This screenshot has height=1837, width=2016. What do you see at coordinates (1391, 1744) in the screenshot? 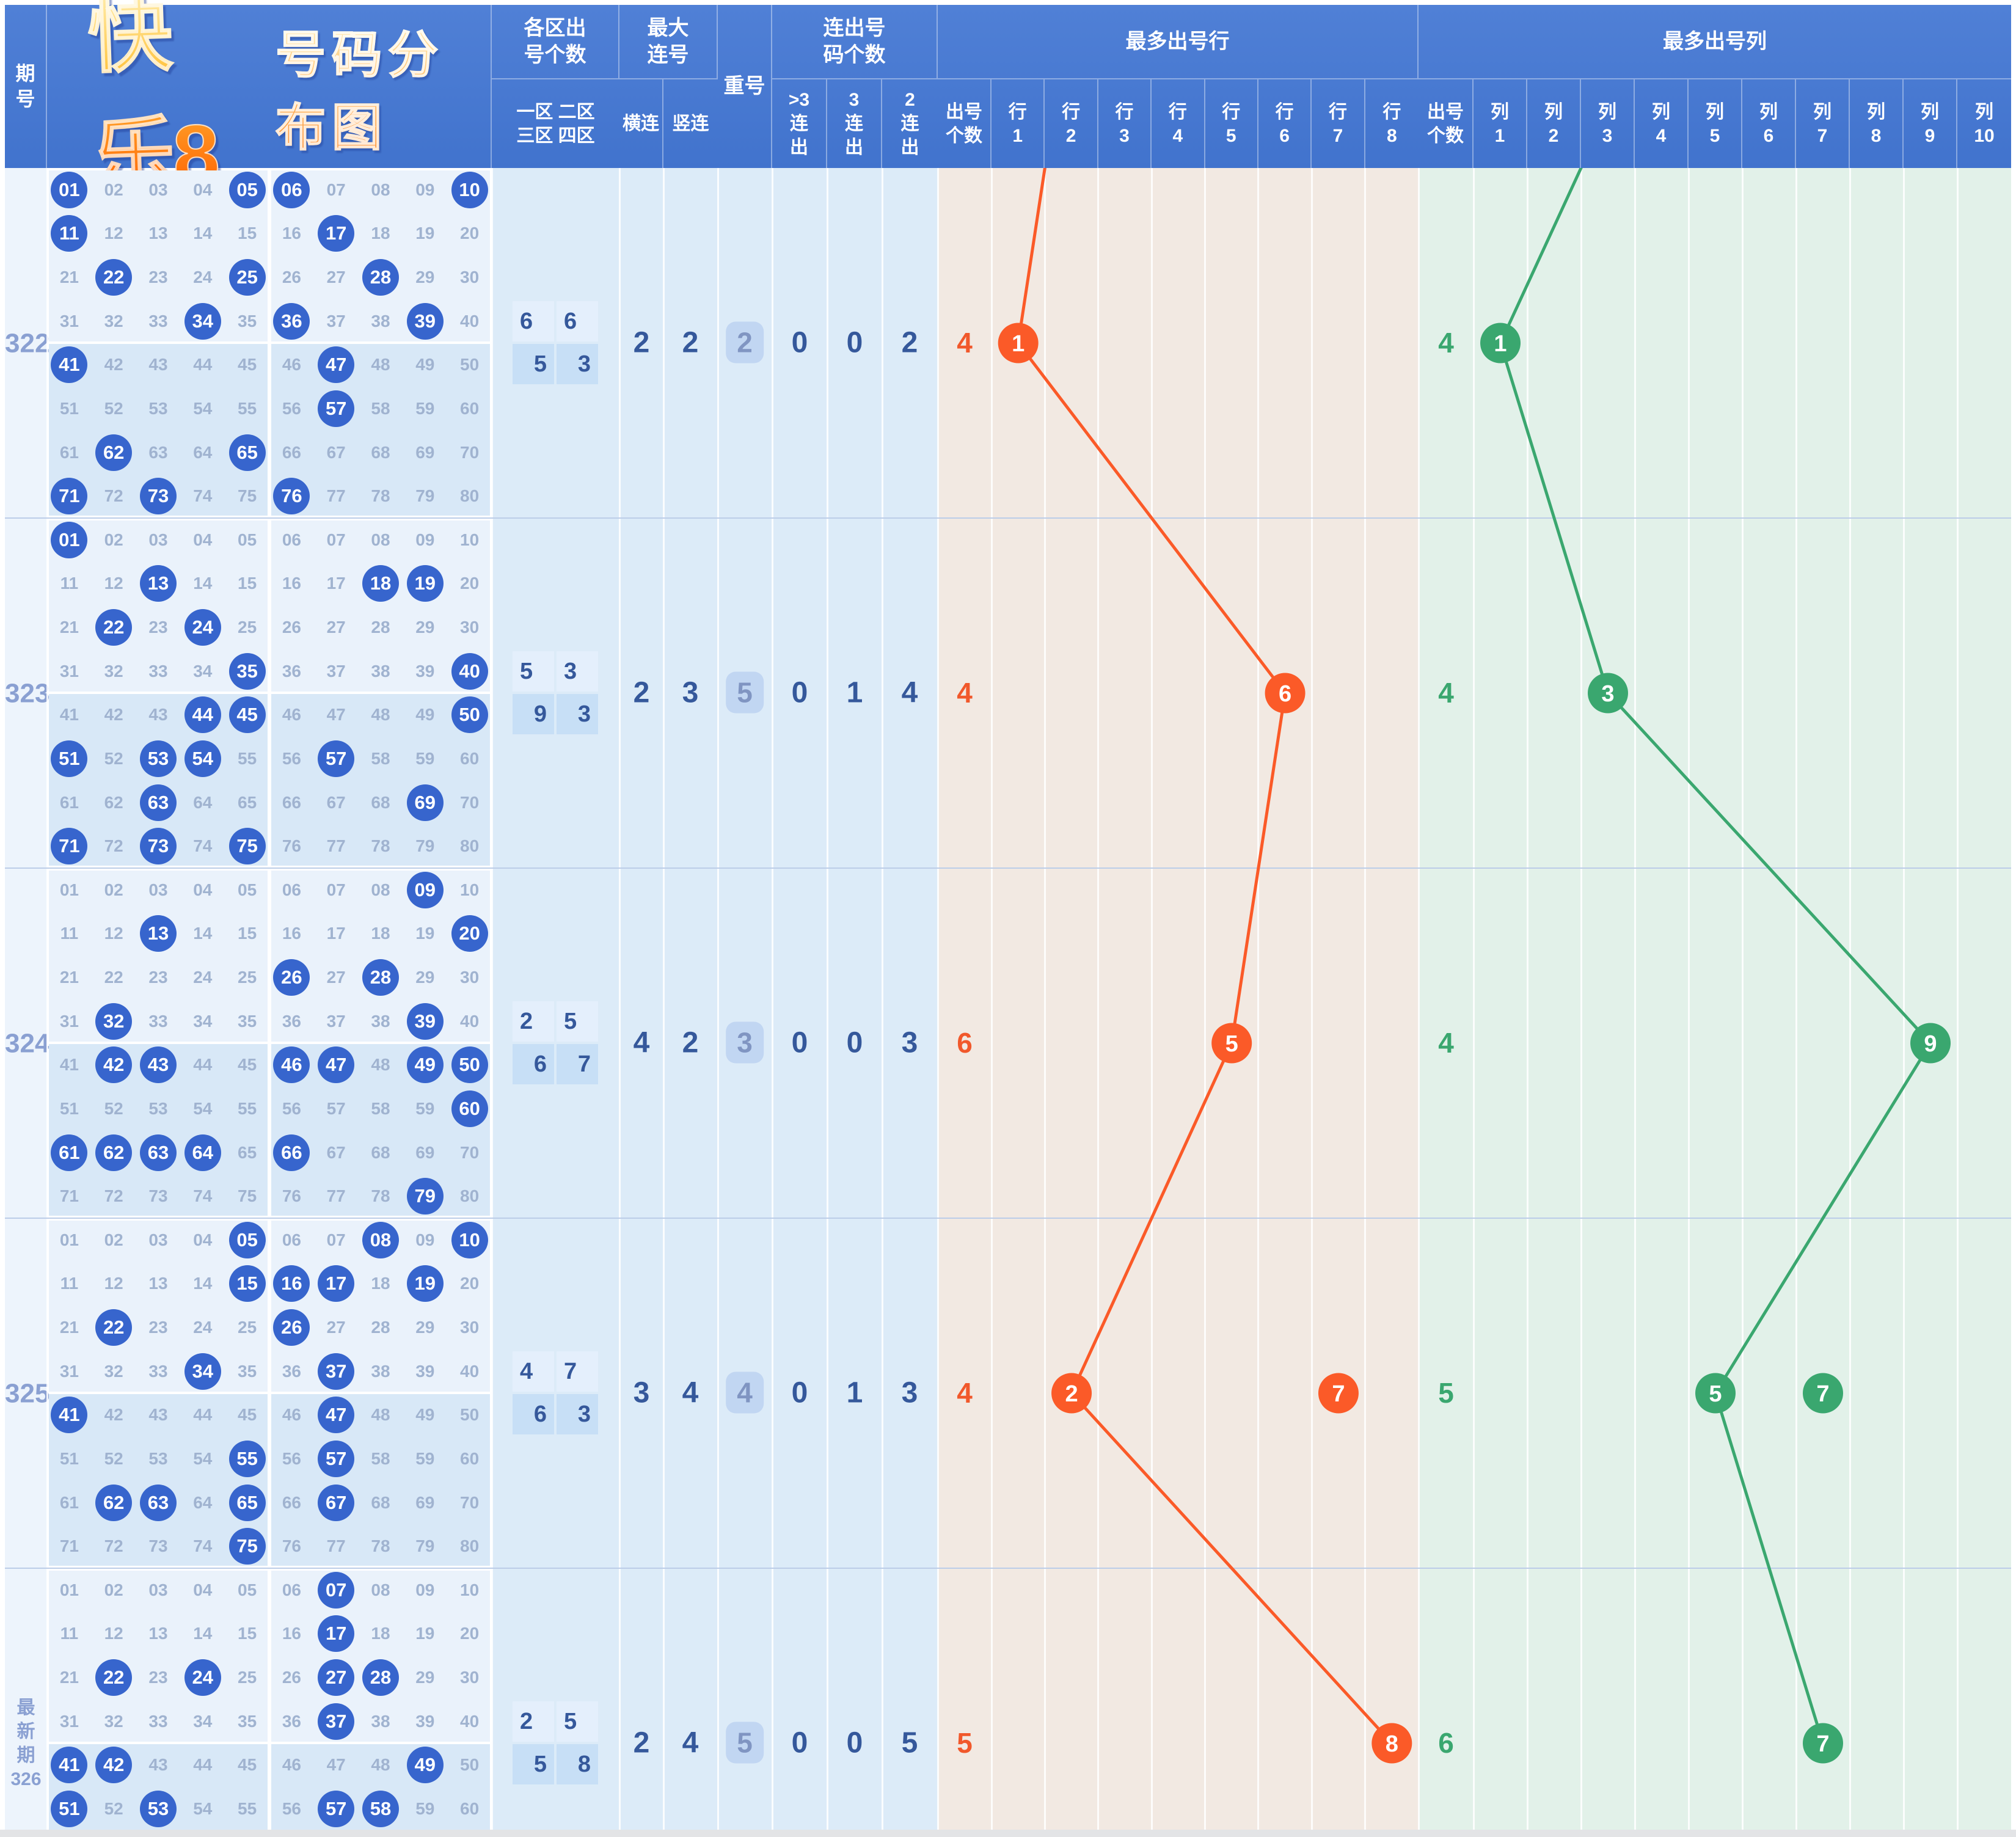
I see `most-frequent-row-marker` at bounding box center [1391, 1744].